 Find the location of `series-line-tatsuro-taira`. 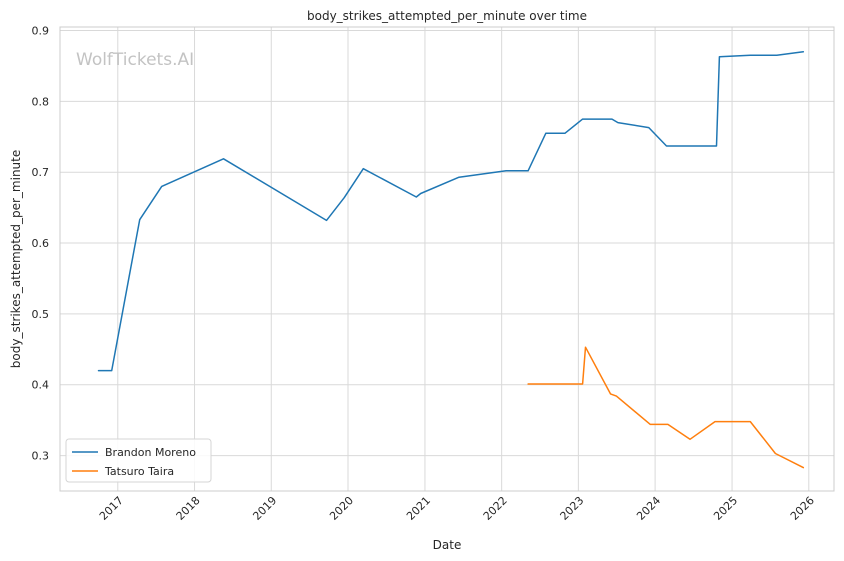

series-line-tatsuro-taira is located at coordinates (666, 407).